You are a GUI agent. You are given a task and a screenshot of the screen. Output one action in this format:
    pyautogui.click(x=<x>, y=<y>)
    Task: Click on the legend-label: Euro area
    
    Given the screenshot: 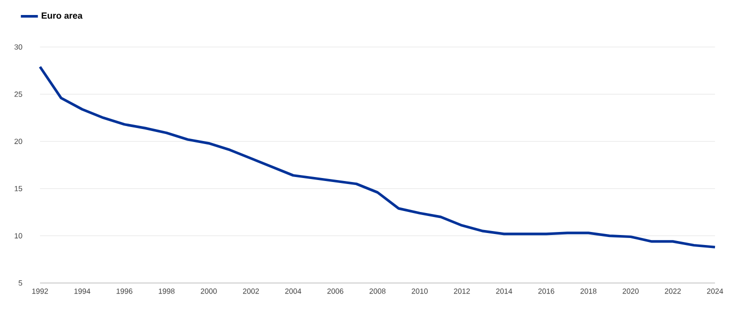 What is the action you would take?
    pyautogui.click(x=62, y=15)
    